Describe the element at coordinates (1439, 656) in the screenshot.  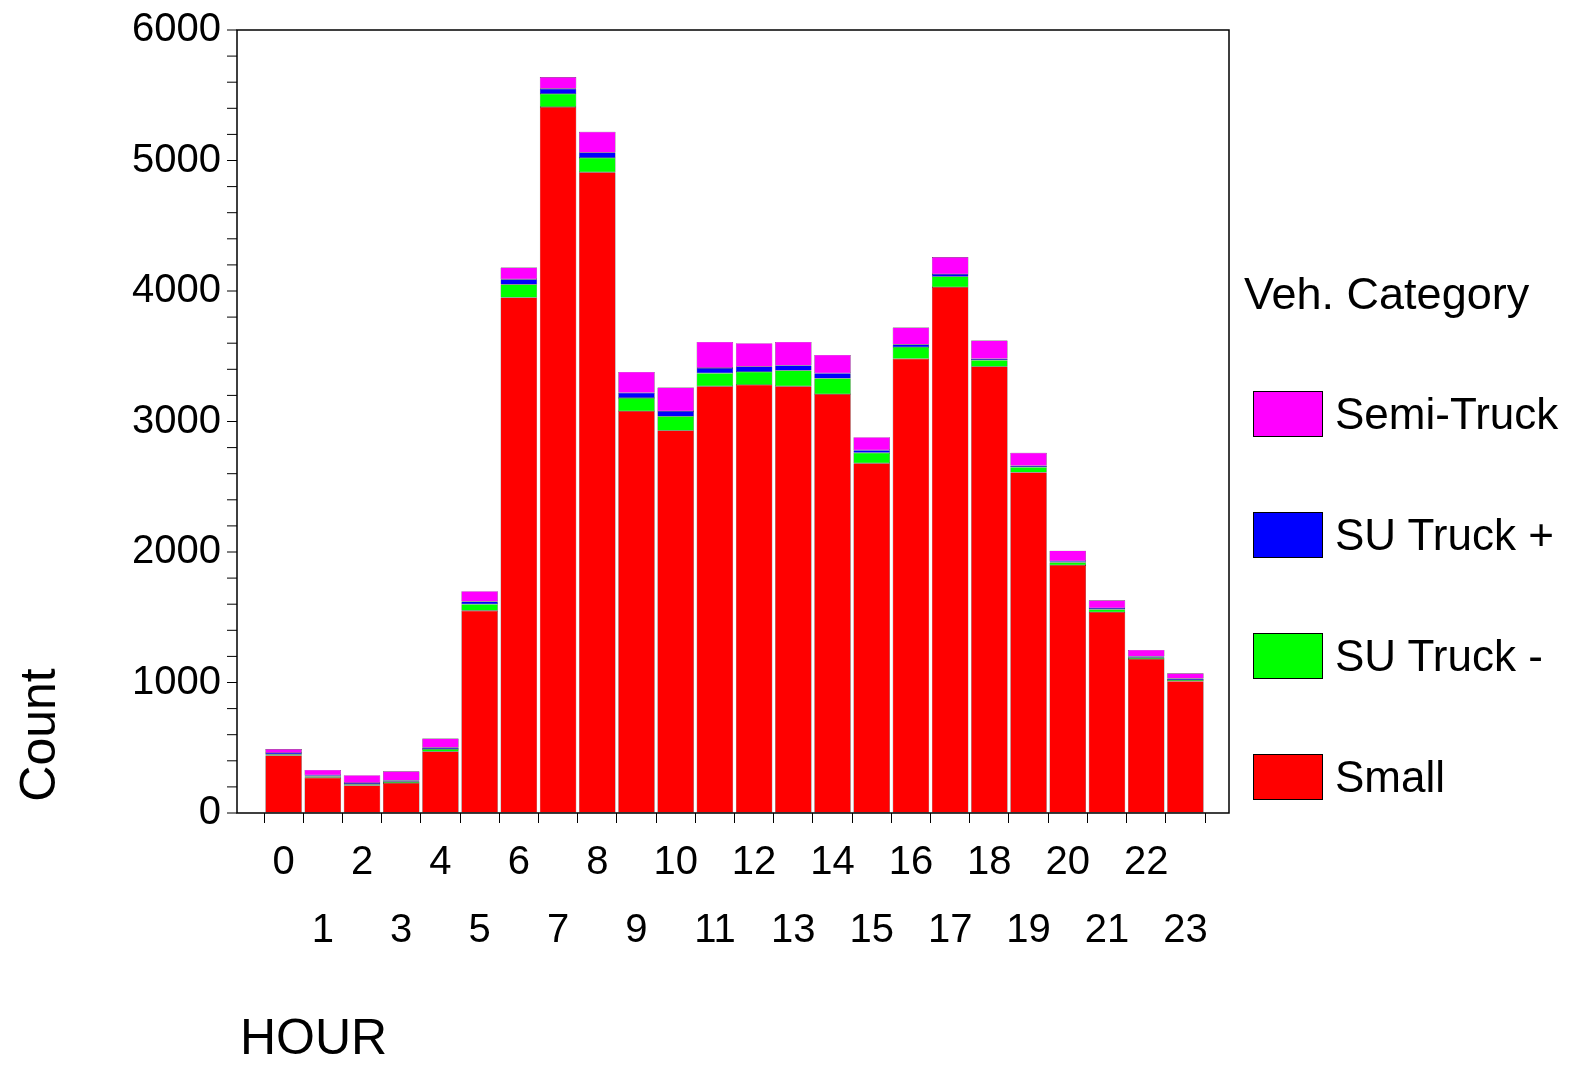
I see `legend-label: SU Truck -` at that location.